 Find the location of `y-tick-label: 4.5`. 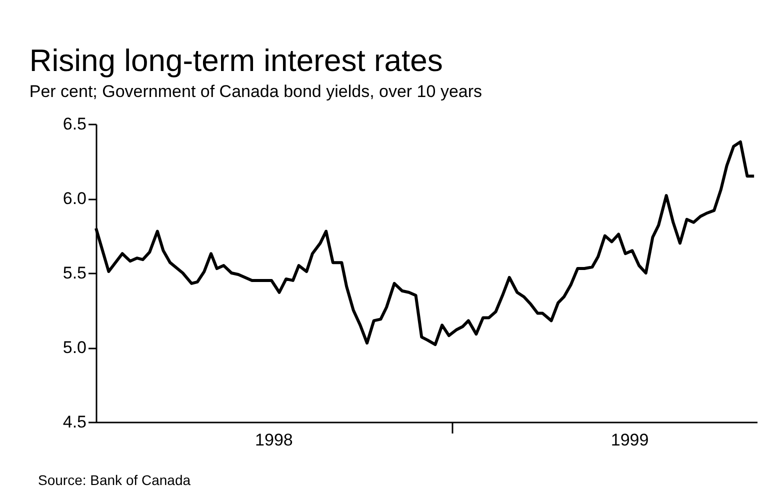

y-tick-label: 4.5 is located at coordinates (74, 422).